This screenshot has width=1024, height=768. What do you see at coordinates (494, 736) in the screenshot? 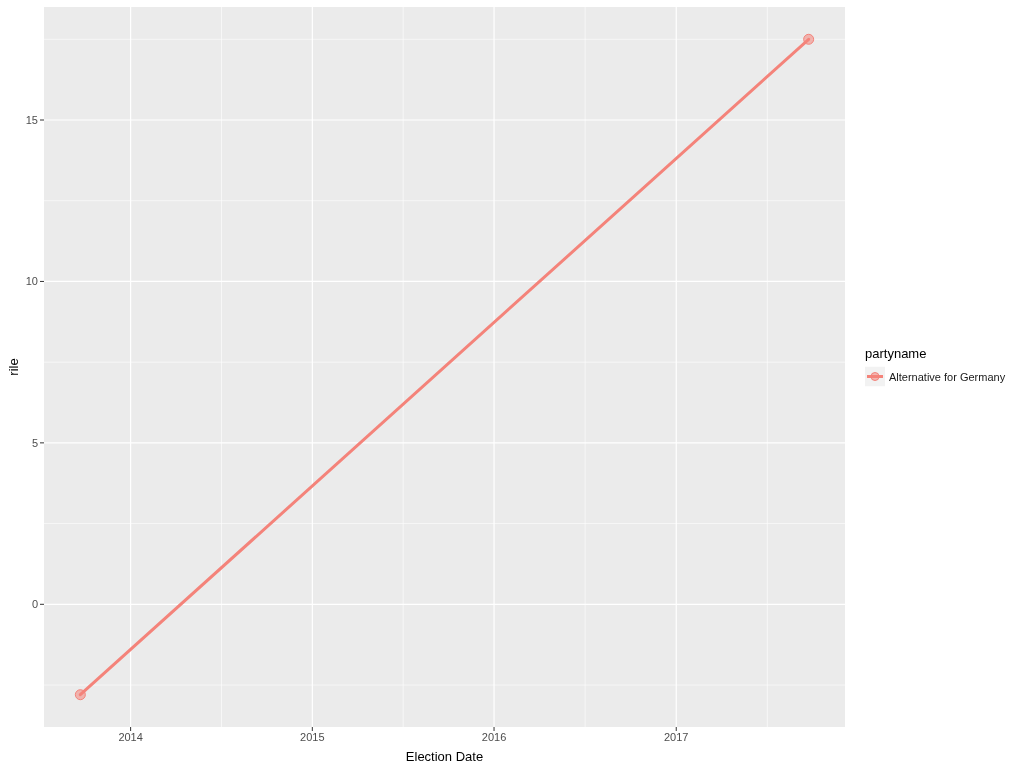
I see `x-tick-label: 2016` at bounding box center [494, 736].